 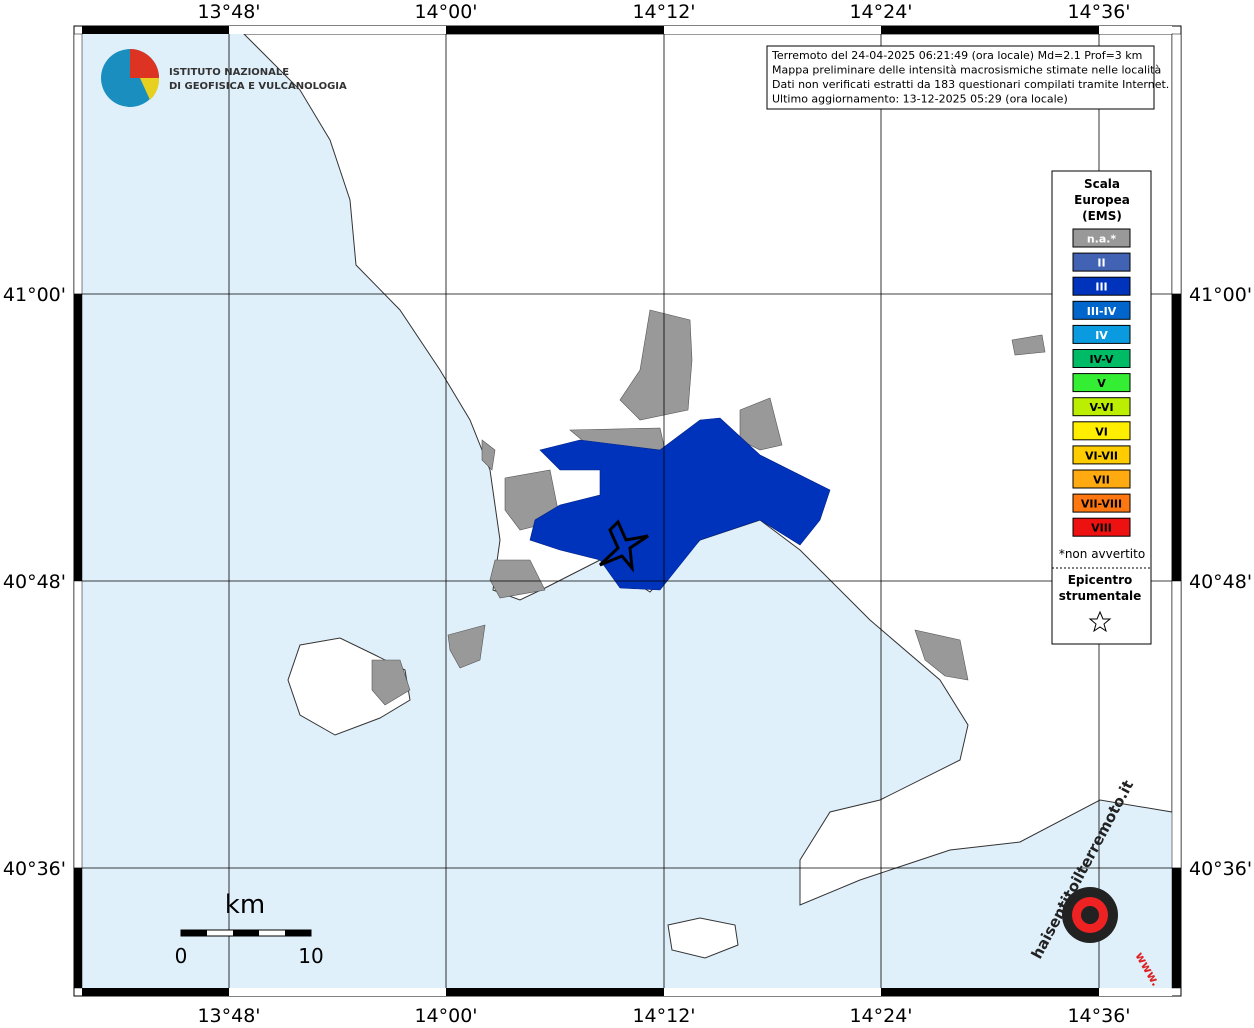 I want to click on intensity-iii-area, so click(x=680, y=504).